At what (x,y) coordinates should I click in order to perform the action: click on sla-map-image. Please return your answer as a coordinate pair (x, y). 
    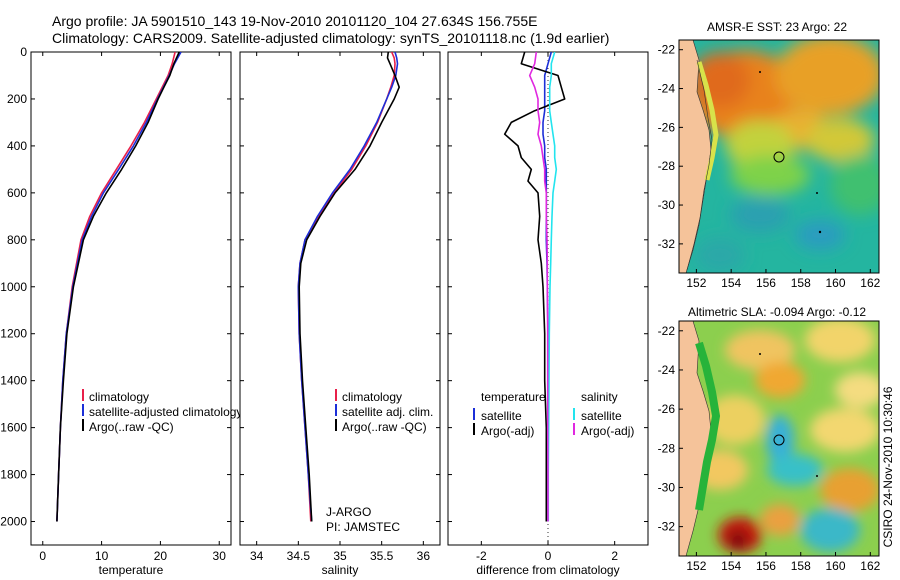
    Looking at the image, I should click on (779, 438).